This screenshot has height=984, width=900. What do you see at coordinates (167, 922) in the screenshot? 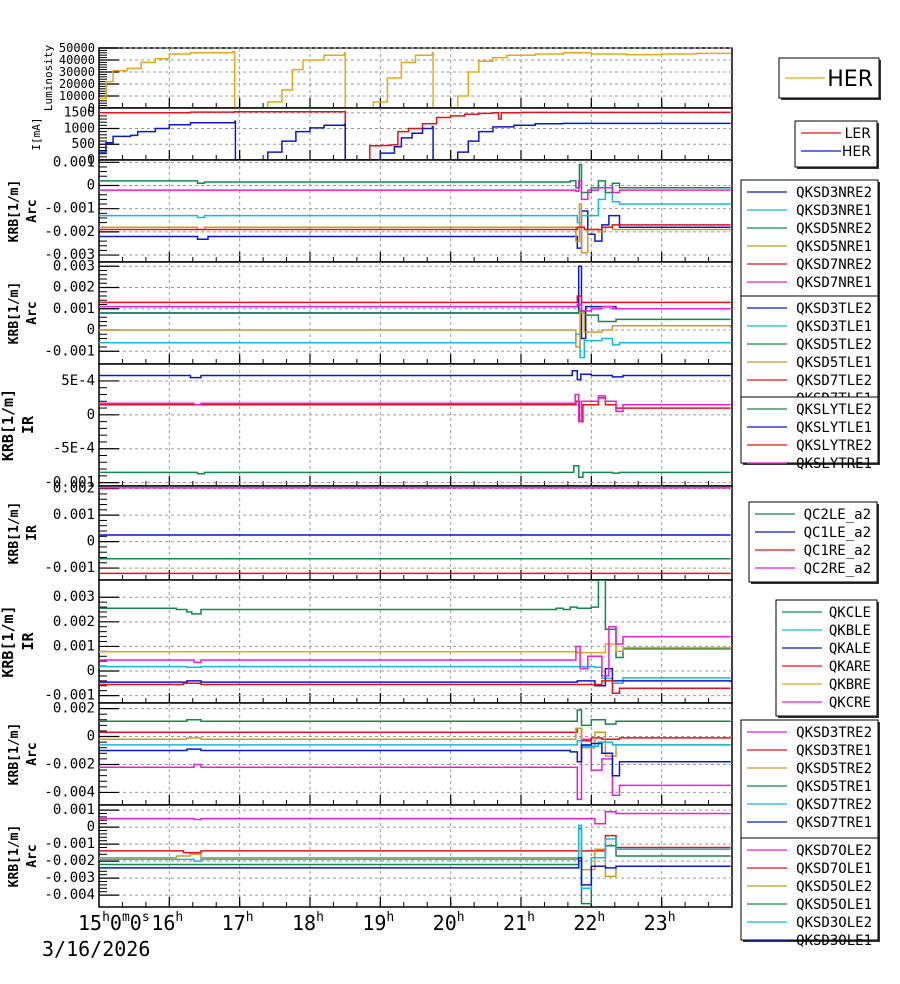
I see `x-tick-label: 16h` at bounding box center [167, 922].